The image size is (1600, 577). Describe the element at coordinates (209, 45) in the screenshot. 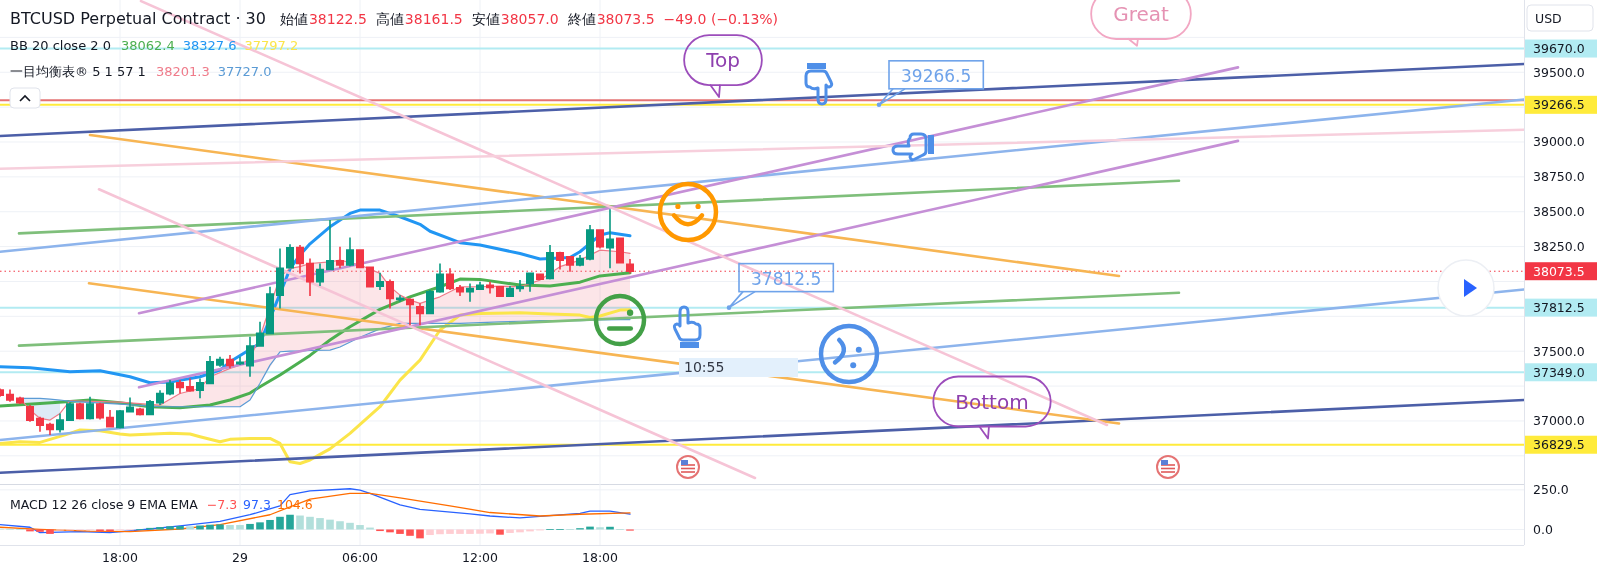

I see `annotation: 38327.6` at that location.